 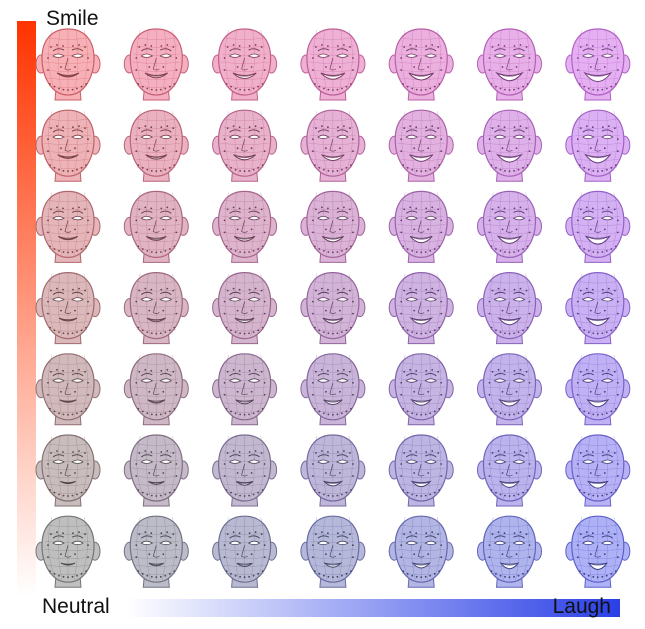 What do you see at coordinates (72, 18) in the screenshot?
I see `smile-axis-label: Smile` at bounding box center [72, 18].